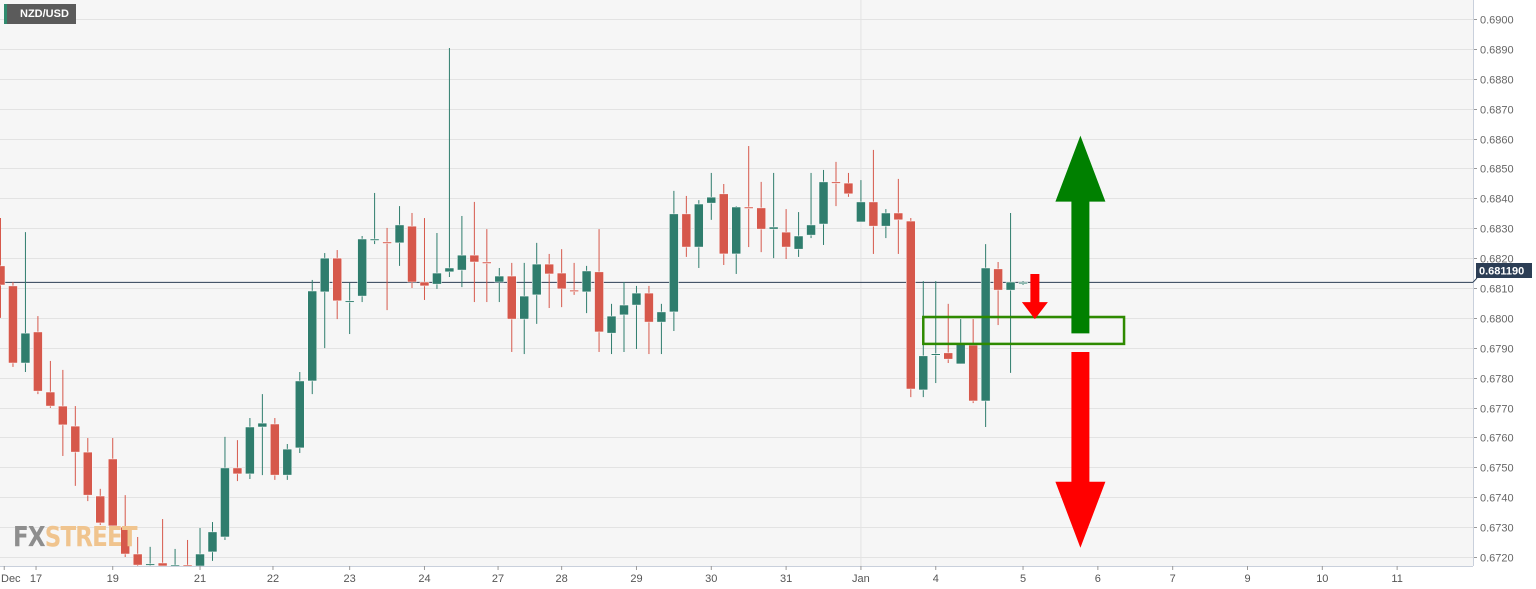 This screenshot has height=589, width=1536. I want to click on x-tick-label: 21, so click(200, 579).